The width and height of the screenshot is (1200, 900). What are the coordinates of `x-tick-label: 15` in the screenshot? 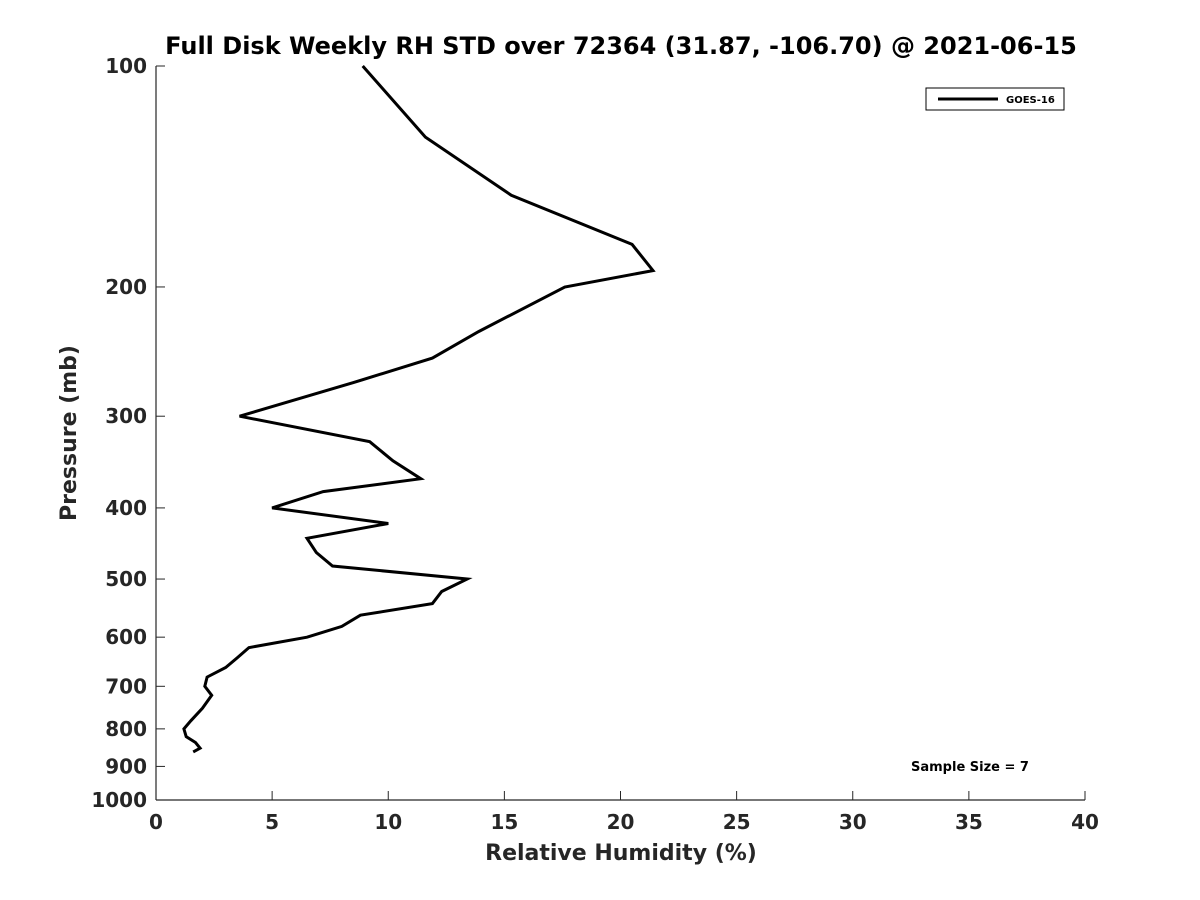 It's located at (504, 822).